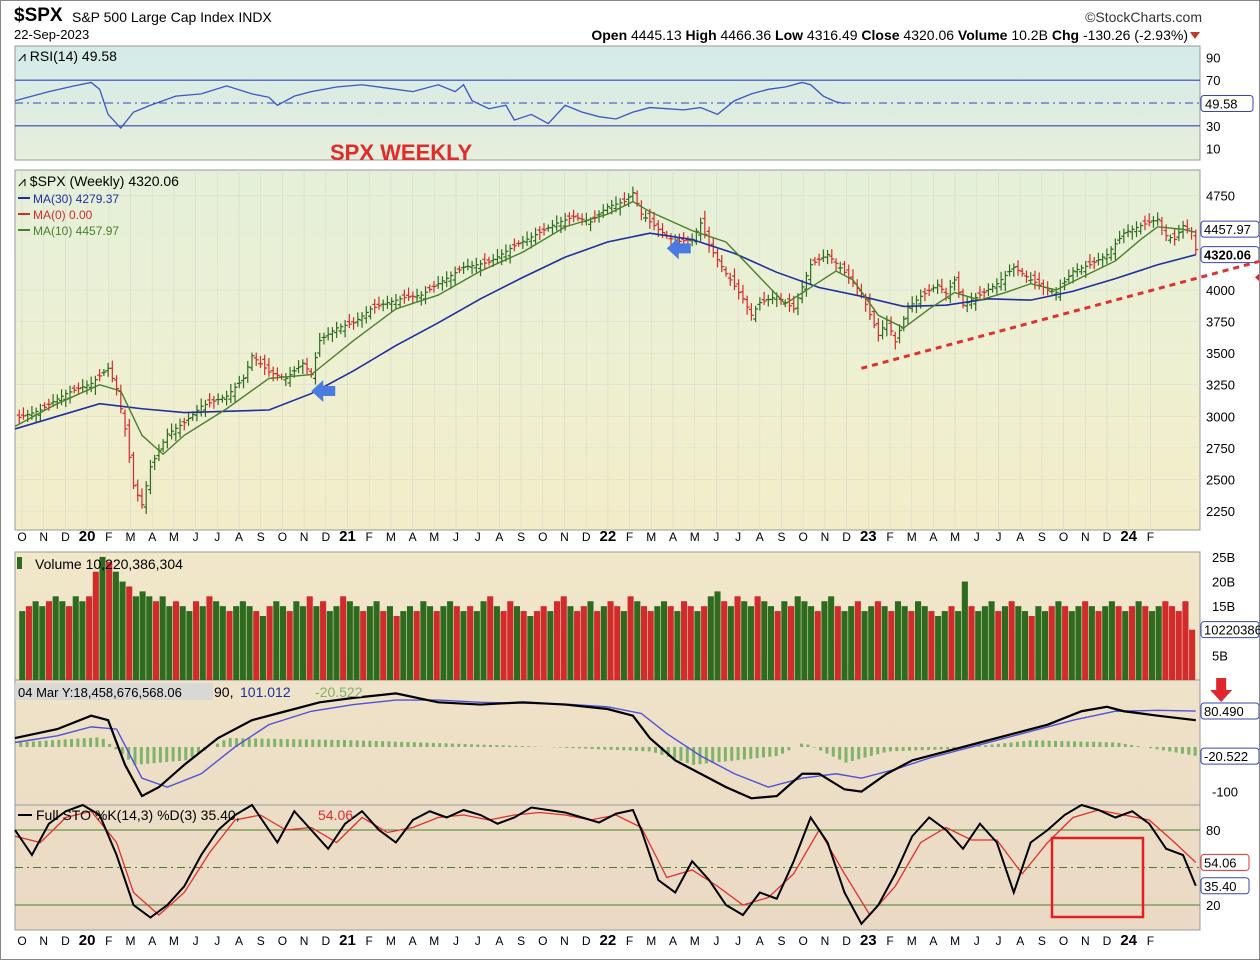 The width and height of the screenshot is (1260, 960). I want to click on sto-legend-d: 54.06, so click(335, 815).